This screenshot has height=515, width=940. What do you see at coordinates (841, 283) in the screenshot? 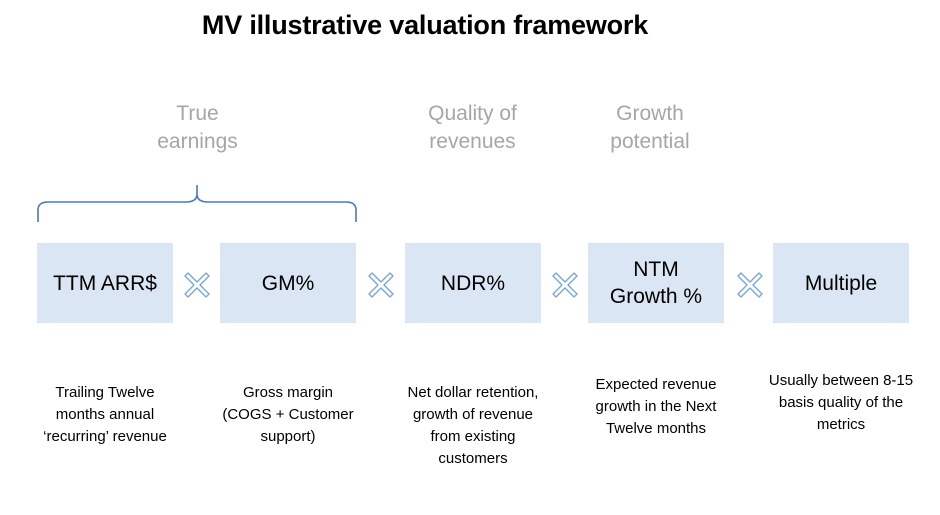
I see `box-multiple: Multiple` at bounding box center [841, 283].